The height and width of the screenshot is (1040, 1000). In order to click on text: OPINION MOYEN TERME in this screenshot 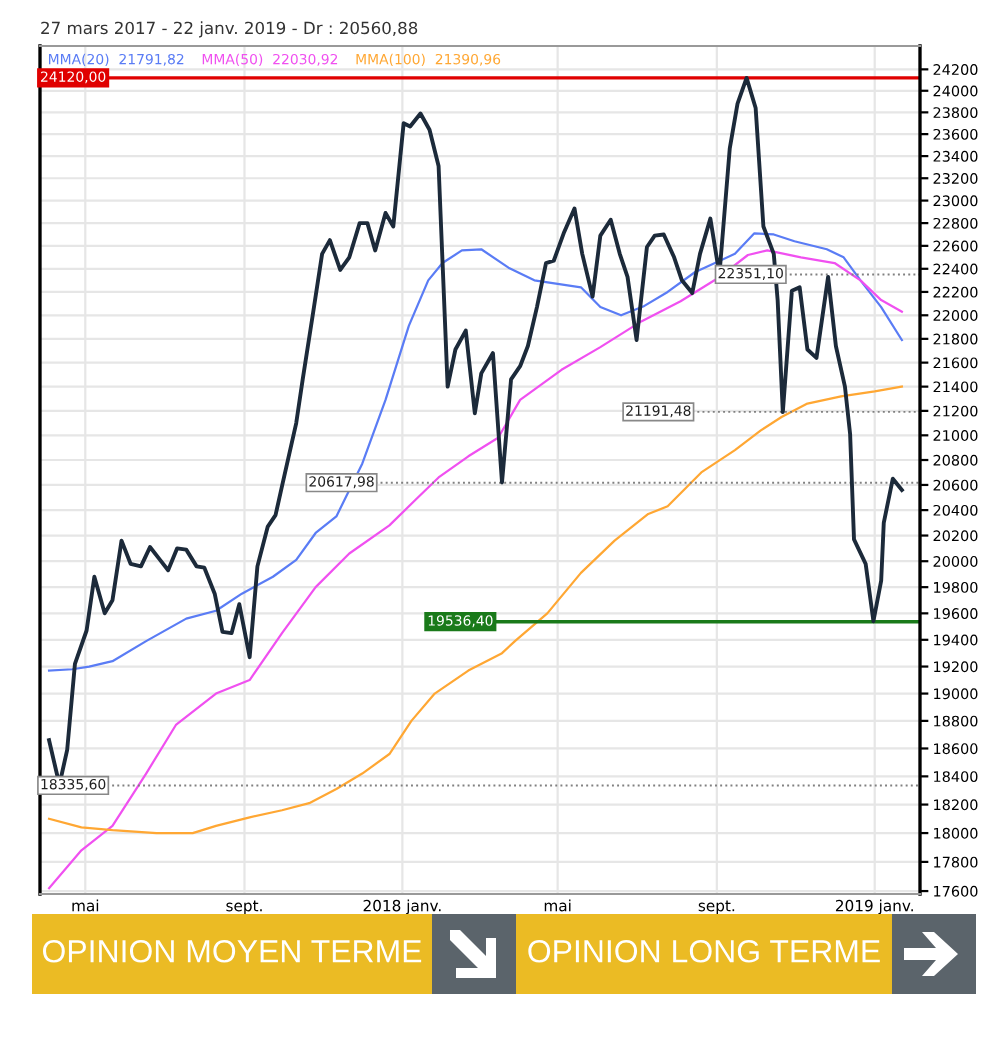, I will do `click(232, 951)`.